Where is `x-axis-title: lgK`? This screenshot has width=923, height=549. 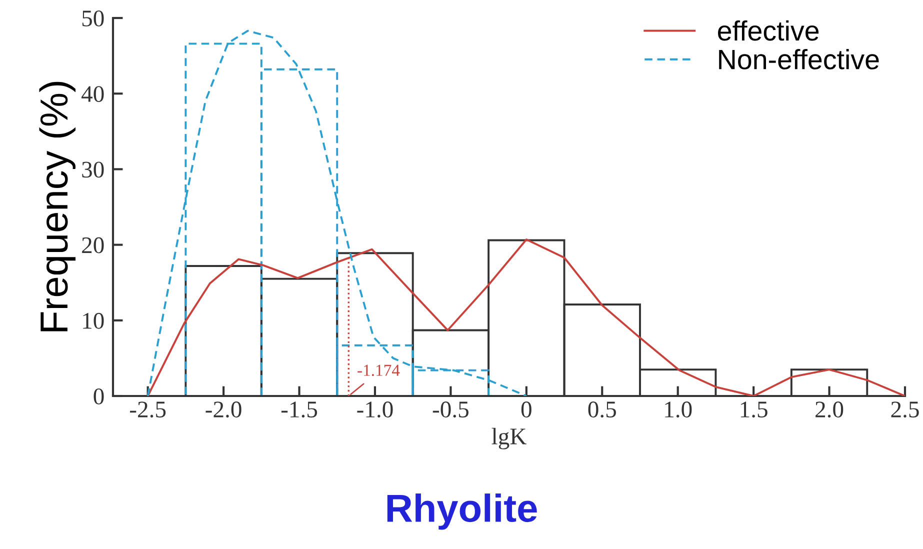 x-axis-title: lgK is located at coordinates (509, 439).